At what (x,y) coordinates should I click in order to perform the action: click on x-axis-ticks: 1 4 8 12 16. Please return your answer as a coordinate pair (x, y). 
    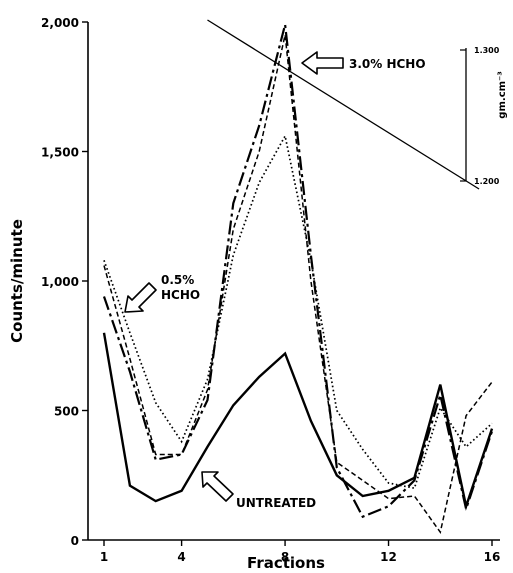
    Looking at the image, I should click on (300, 552).